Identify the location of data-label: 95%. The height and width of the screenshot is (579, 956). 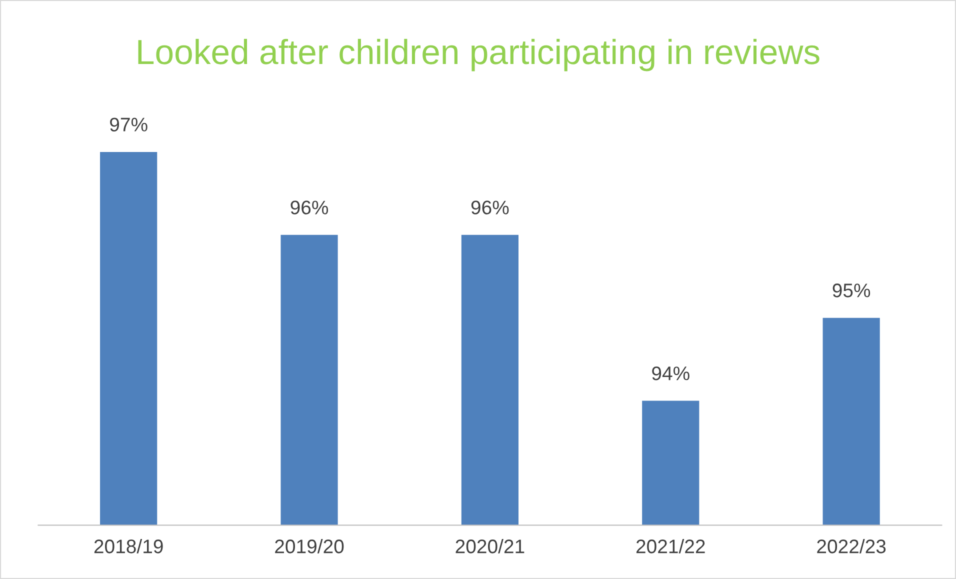
(851, 291).